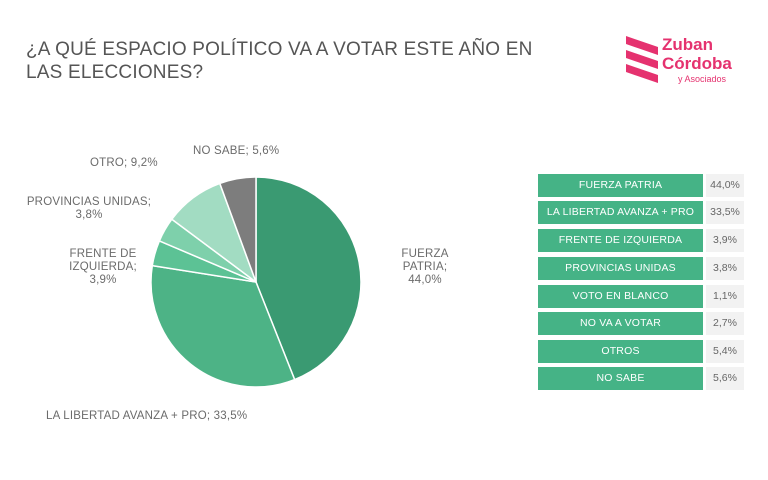 The height and width of the screenshot is (480, 768). Describe the element at coordinates (425, 280) in the screenshot. I see `pie-label-value: 44,0%` at that location.